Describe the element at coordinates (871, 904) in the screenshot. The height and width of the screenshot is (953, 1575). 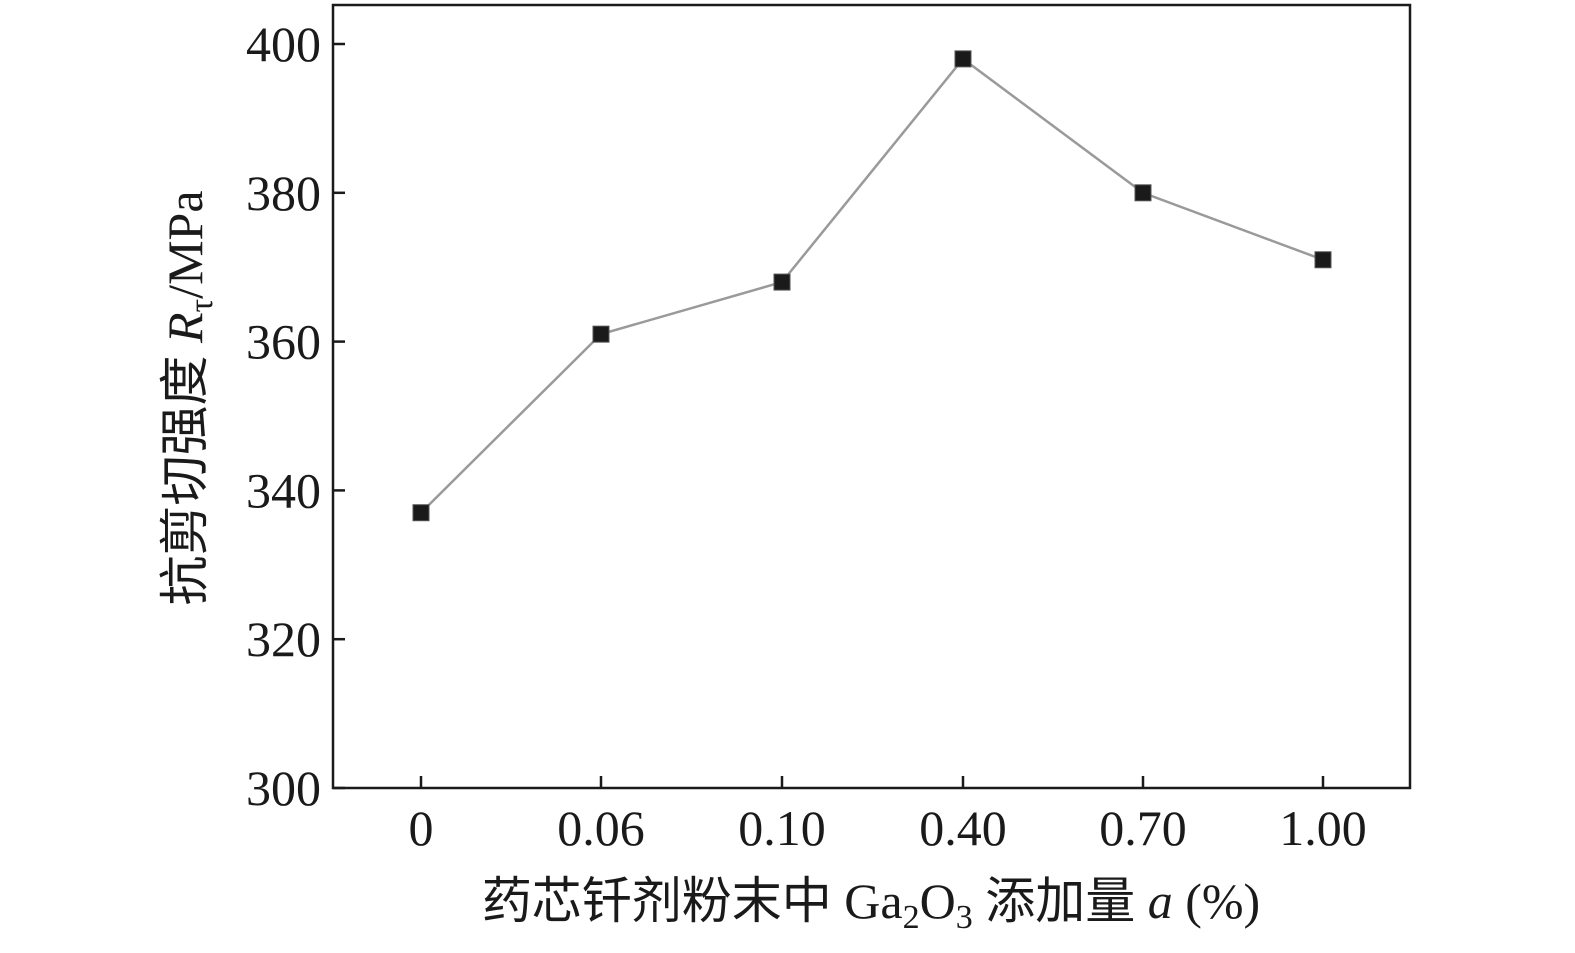
I see `x-axis-title: 药芯钎剂粉末中 Ga2O3 添加量 a (%)` at that location.